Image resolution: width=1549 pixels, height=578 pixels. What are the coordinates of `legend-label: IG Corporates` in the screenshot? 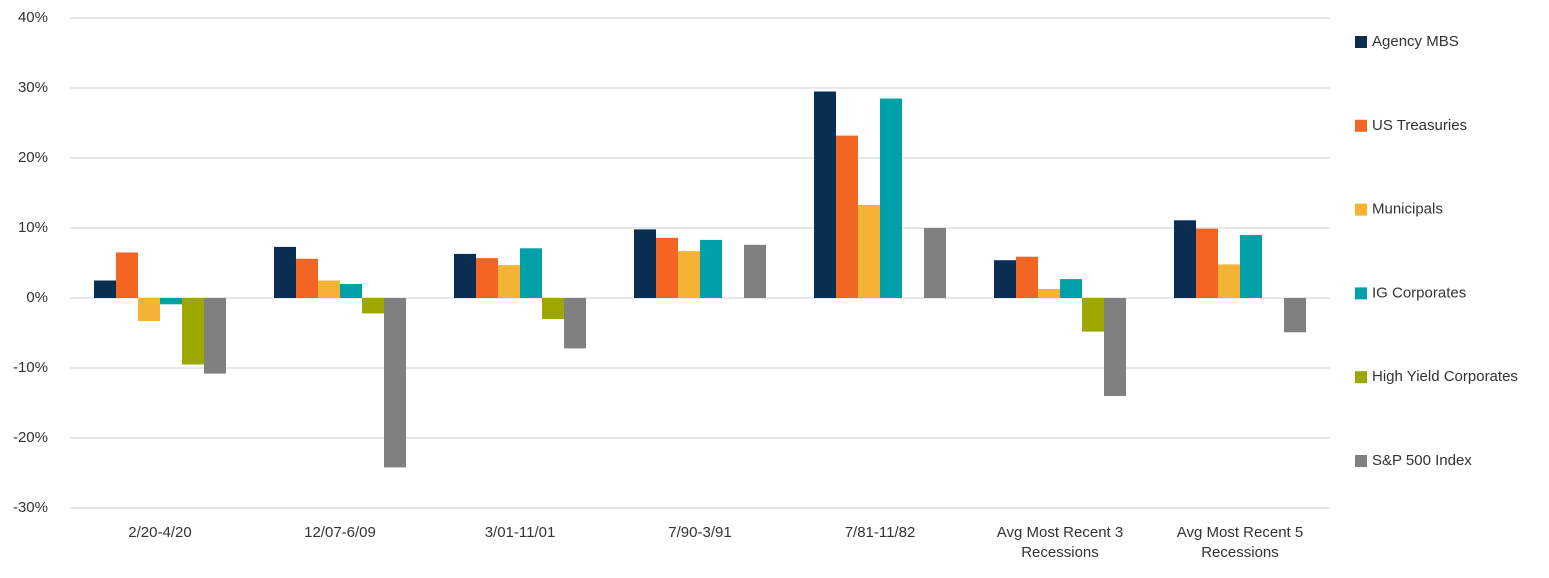 It's located at (1419, 292).